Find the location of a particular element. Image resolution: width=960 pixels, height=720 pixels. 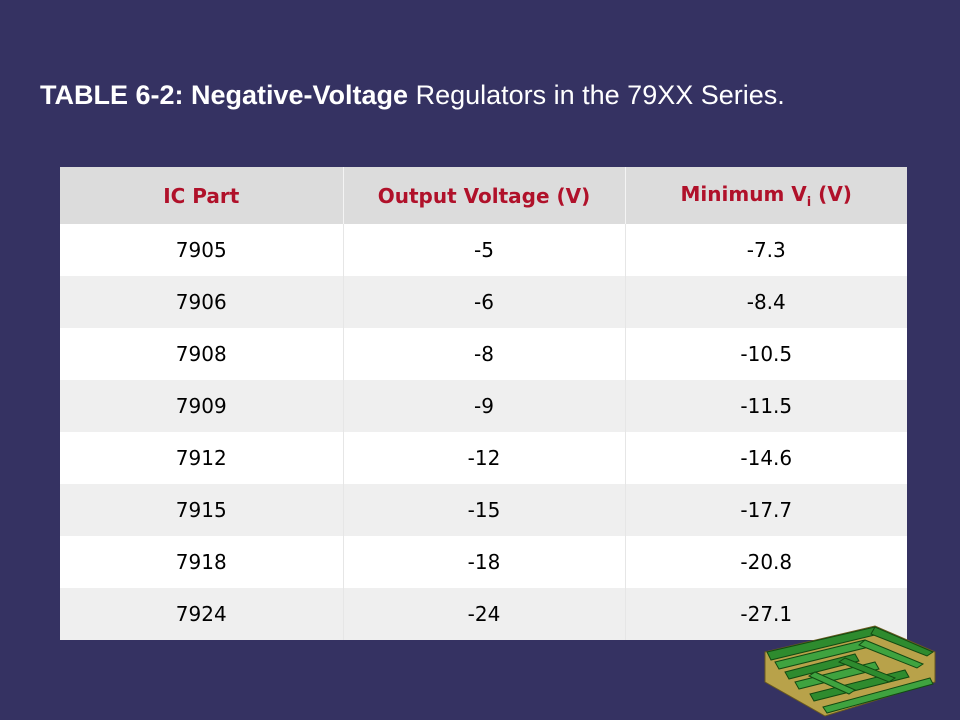

maze-logo-icon is located at coordinates (850, 671).